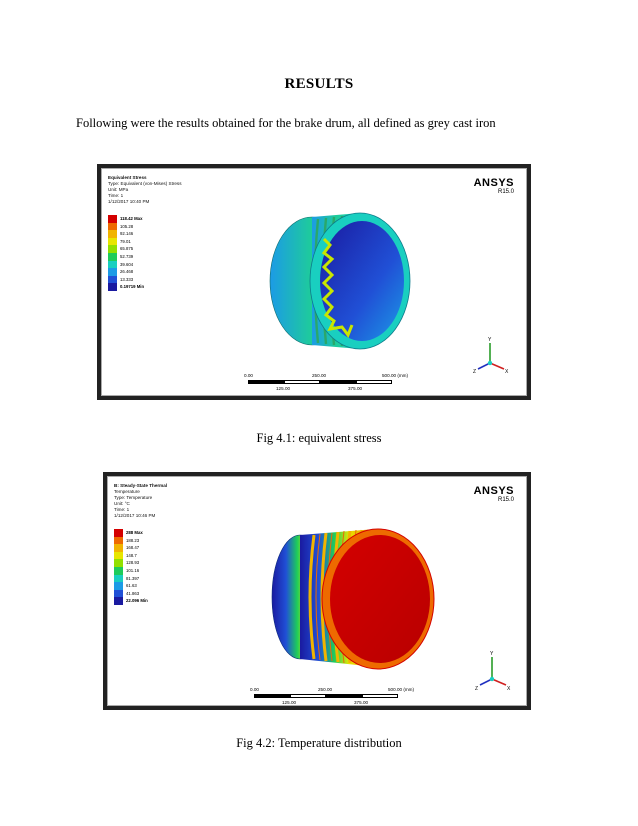 The width and height of the screenshot is (638, 826). Describe the element at coordinates (126, 226) in the screenshot. I see `legend-entry: 105.28` at that location.